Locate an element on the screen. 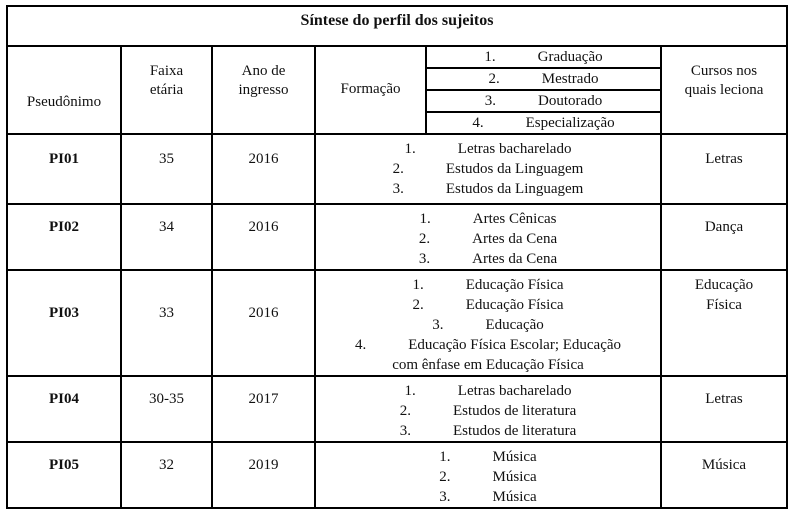  cell-ano-ingresso: 2019 is located at coordinates (263, 475).